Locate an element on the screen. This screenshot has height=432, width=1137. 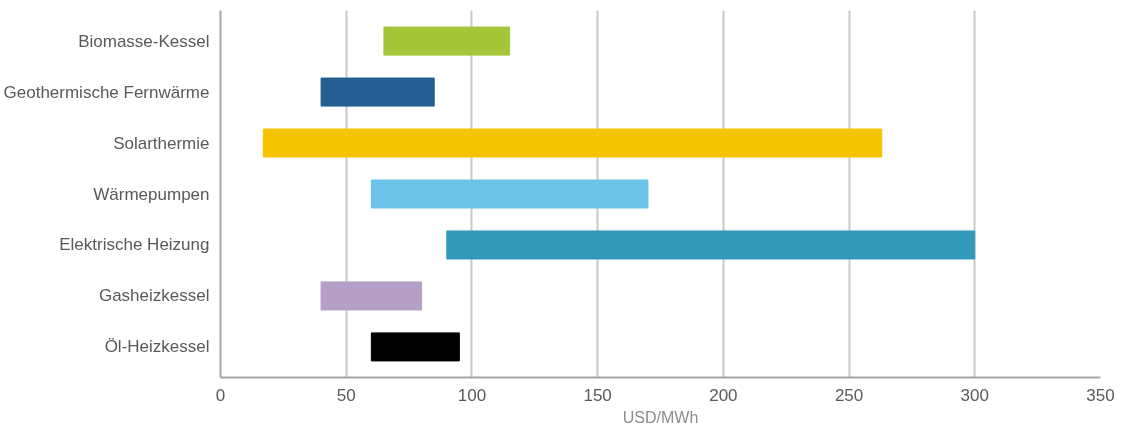
x-tick-label: 200 is located at coordinates (723, 395).